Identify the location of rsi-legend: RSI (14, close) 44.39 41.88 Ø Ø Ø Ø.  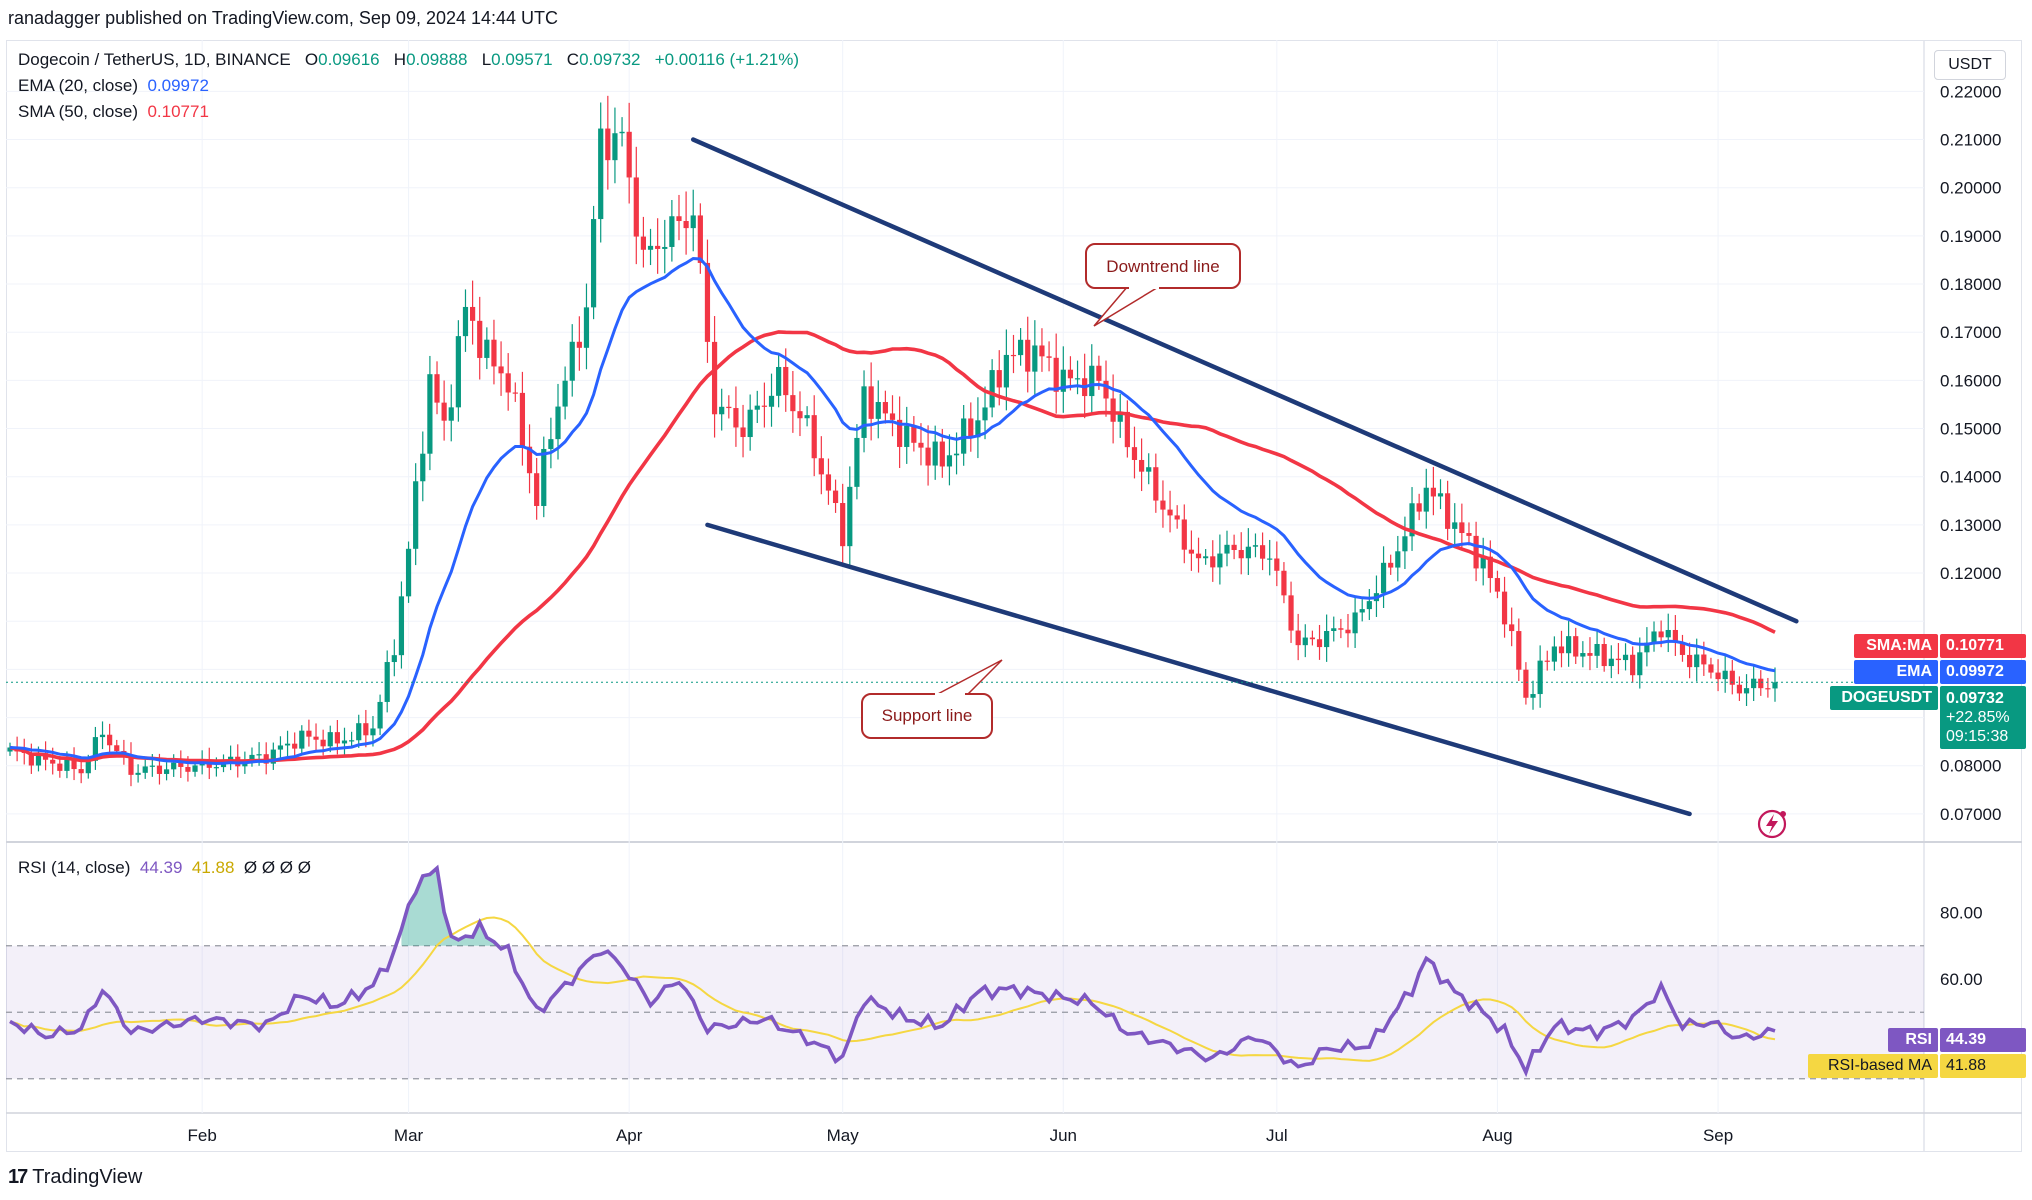
(164, 868).